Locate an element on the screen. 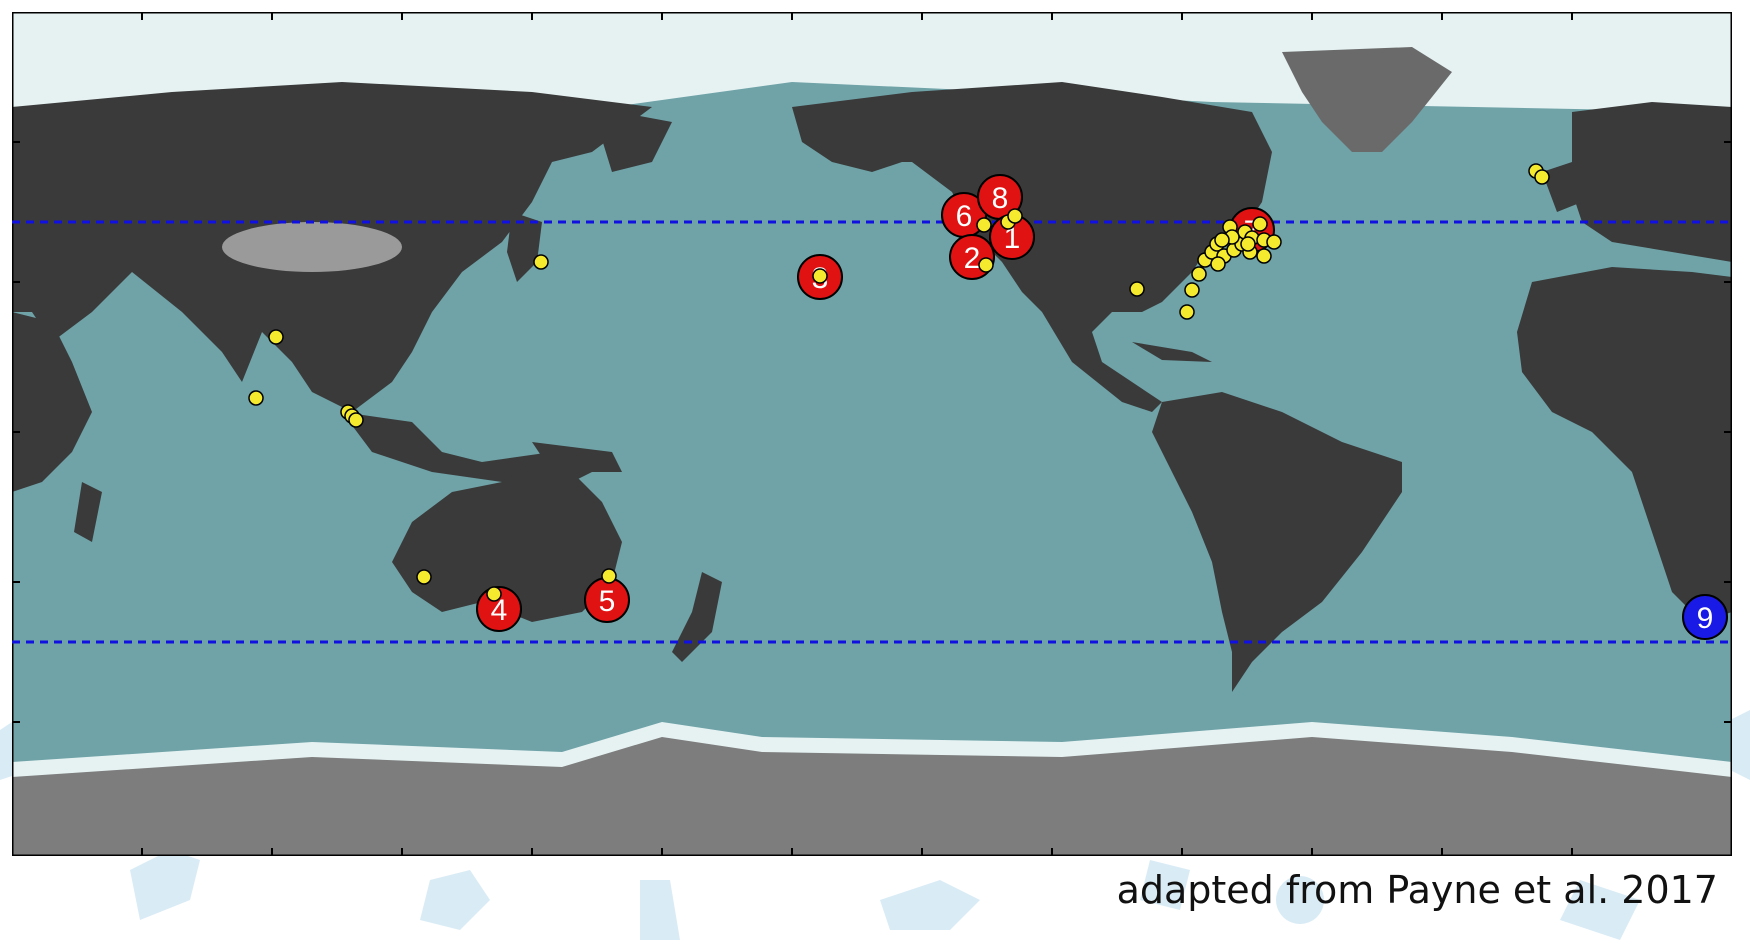  tibetan-plateau is located at coordinates (312, 247).